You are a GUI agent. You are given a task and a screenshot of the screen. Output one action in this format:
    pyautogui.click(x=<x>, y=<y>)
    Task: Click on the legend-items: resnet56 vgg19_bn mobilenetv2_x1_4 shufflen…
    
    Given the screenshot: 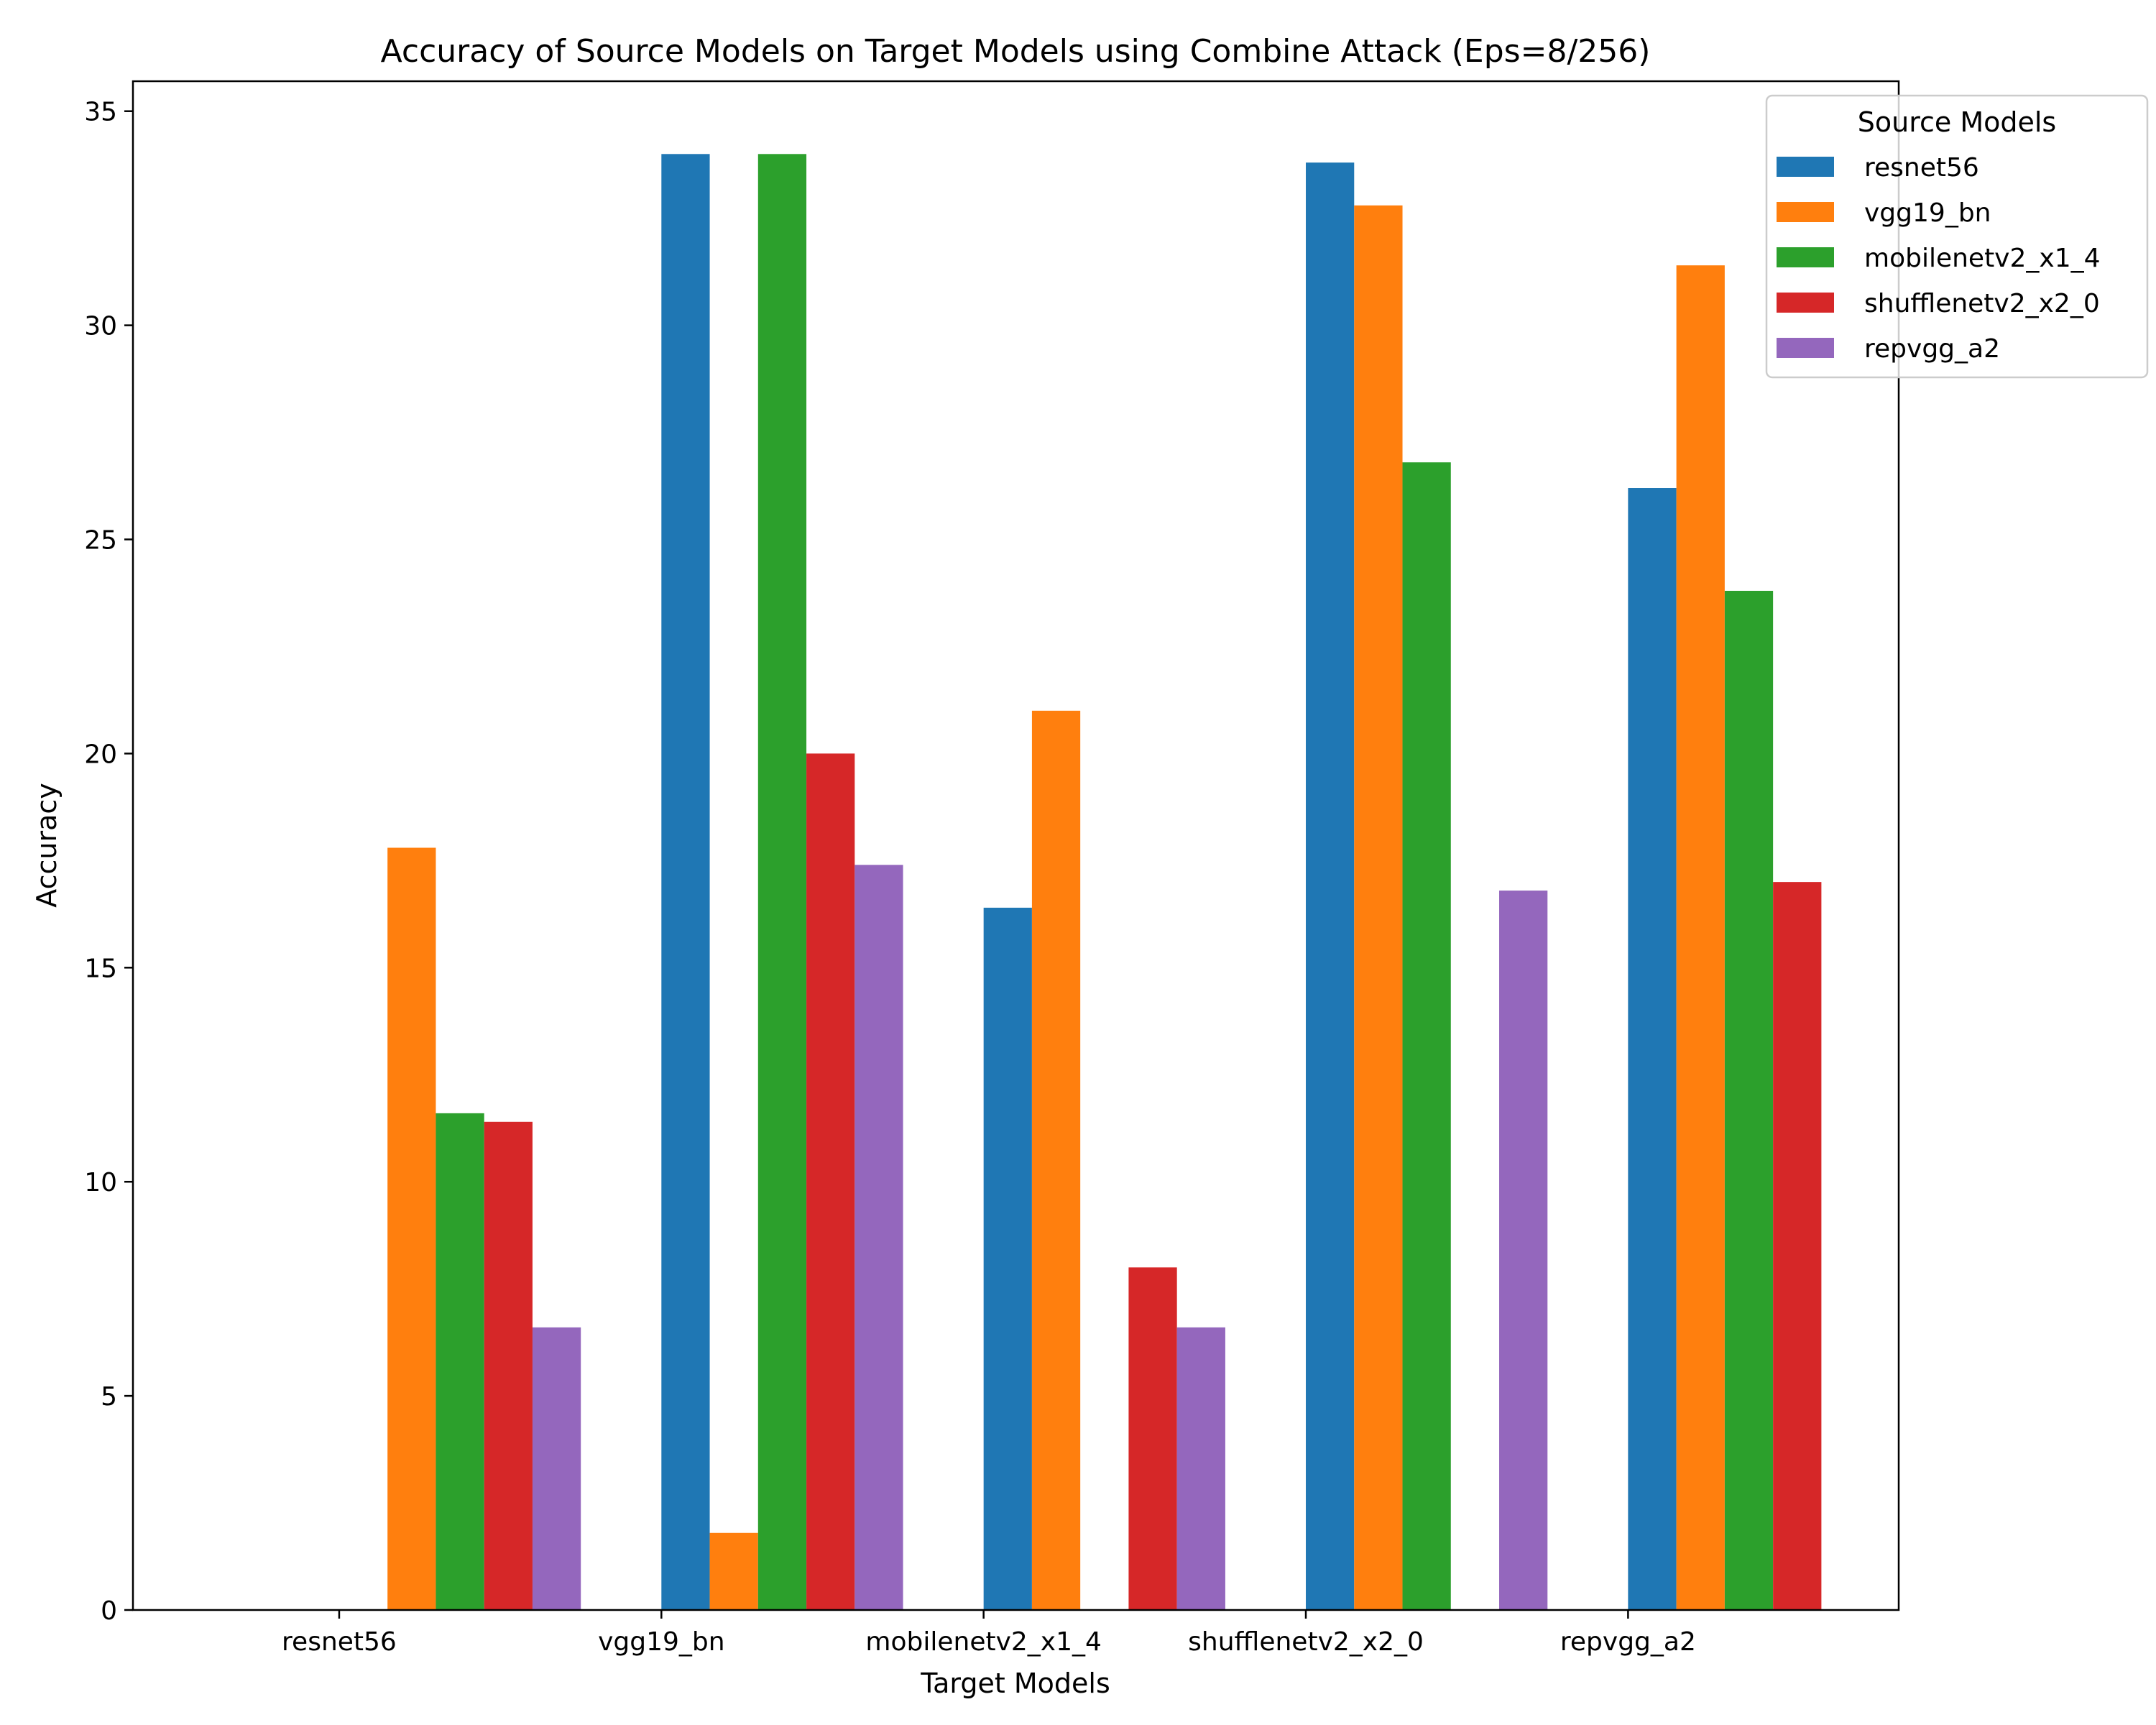 What is the action you would take?
    pyautogui.click(x=1939, y=258)
    